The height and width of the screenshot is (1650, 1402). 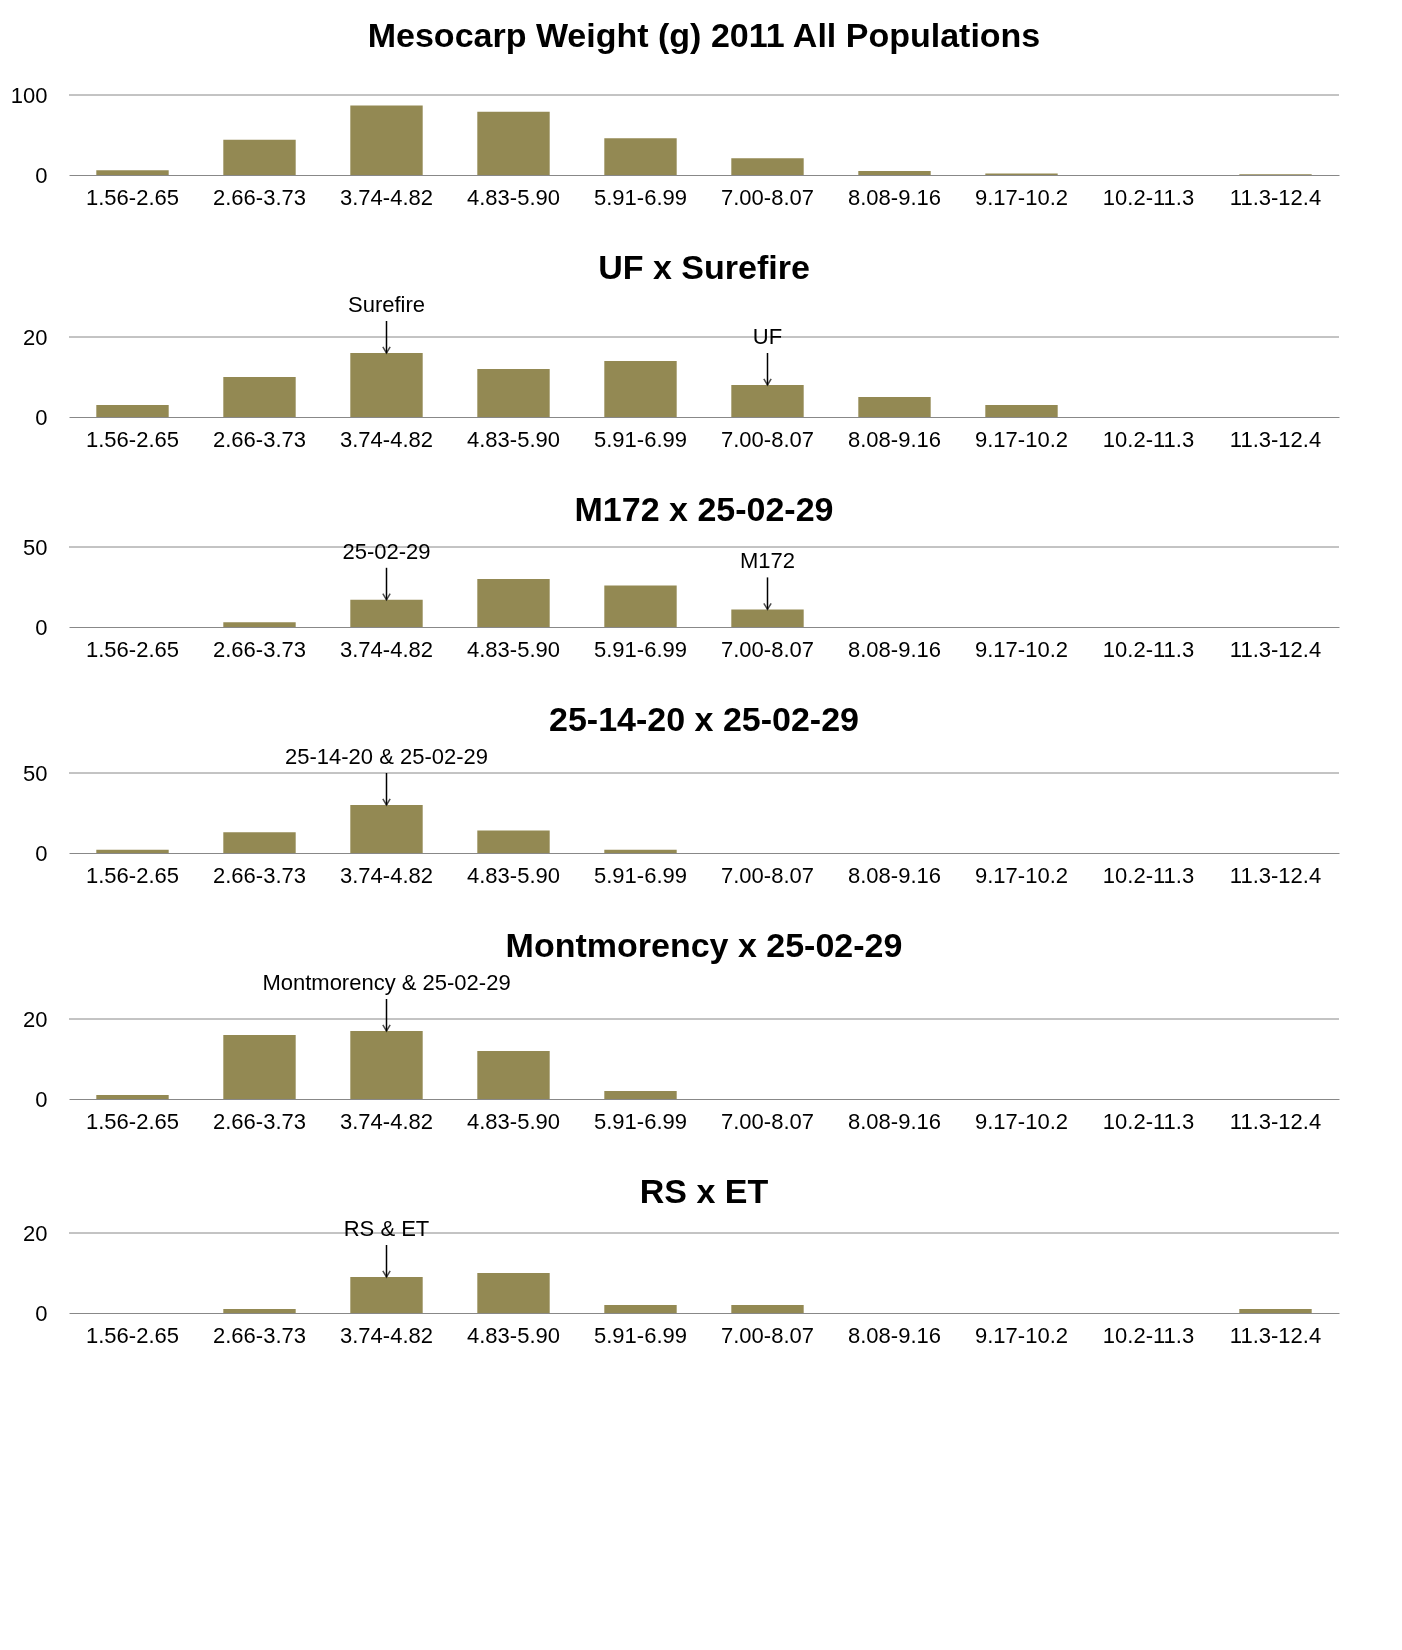 What do you see at coordinates (767, 561) in the screenshot?
I see `annotation: M172` at bounding box center [767, 561].